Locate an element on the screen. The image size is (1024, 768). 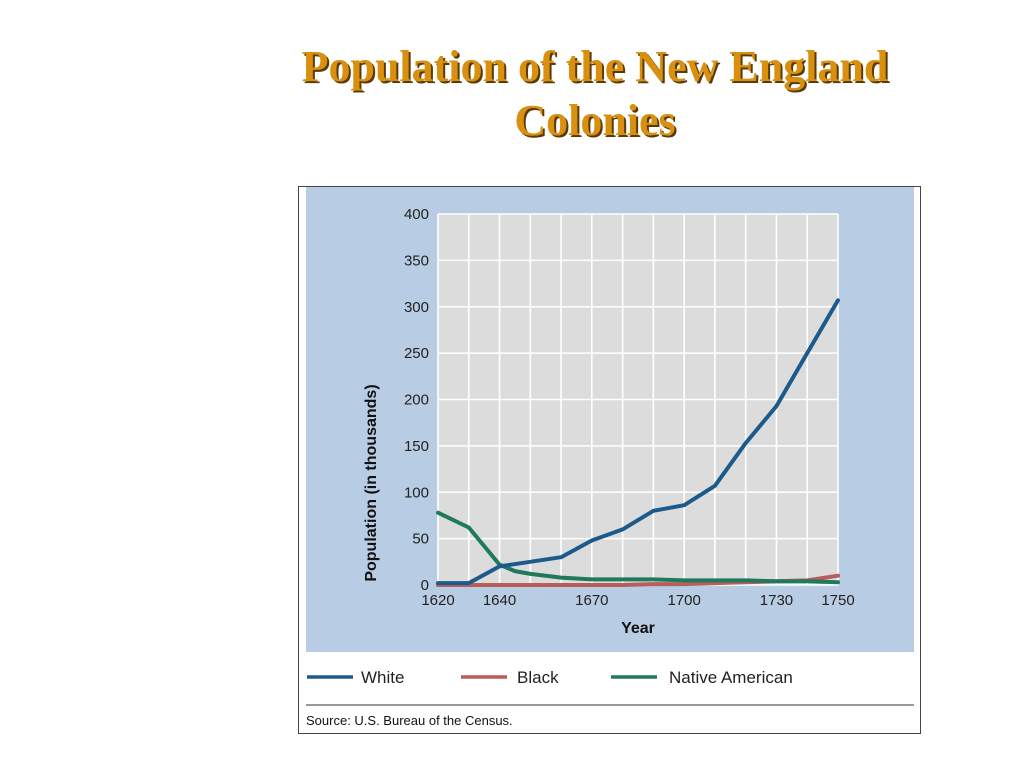
y-tick-label: 0 is located at coordinates (425, 585).